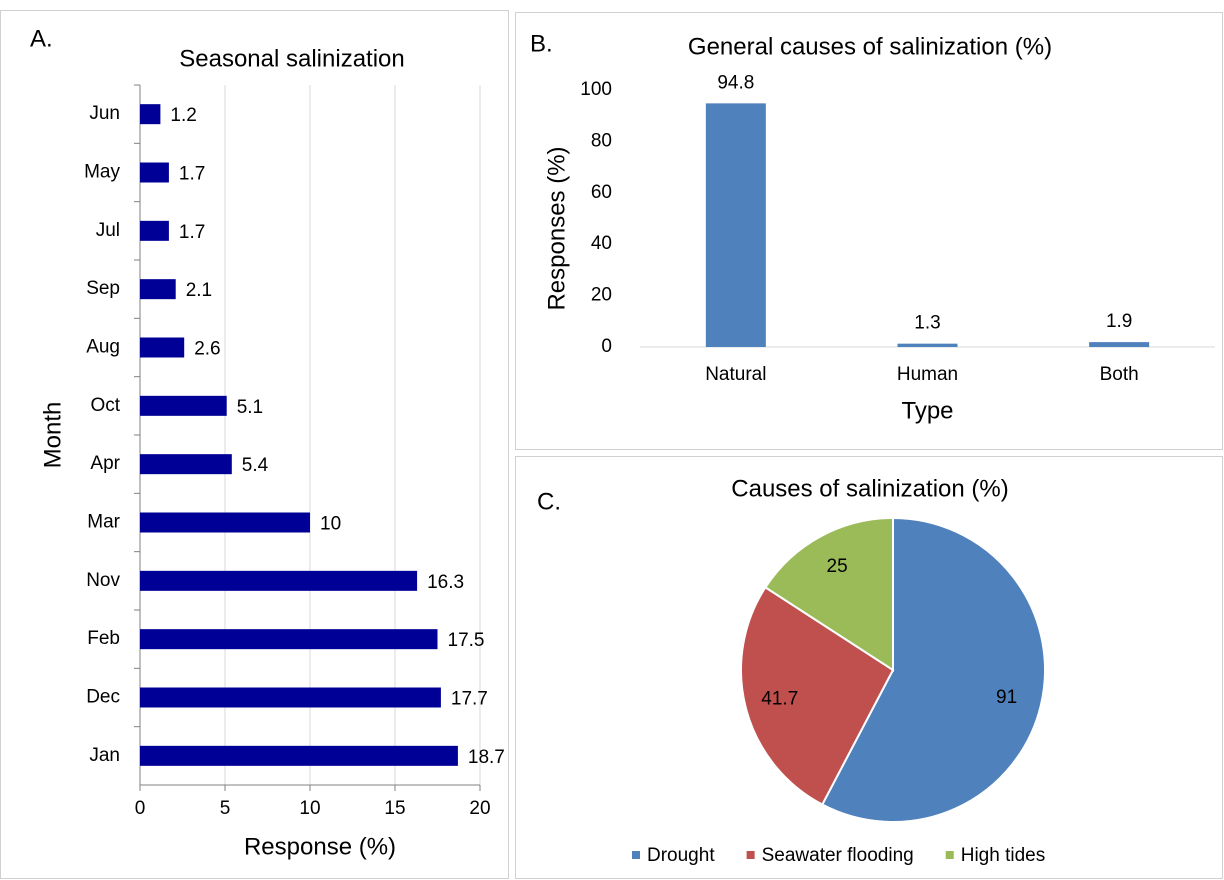 Image resolution: width=1224 pixels, height=880 pixels. What do you see at coordinates (103, 288) in the screenshot?
I see `y-tick-label: Sep` at bounding box center [103, 288].